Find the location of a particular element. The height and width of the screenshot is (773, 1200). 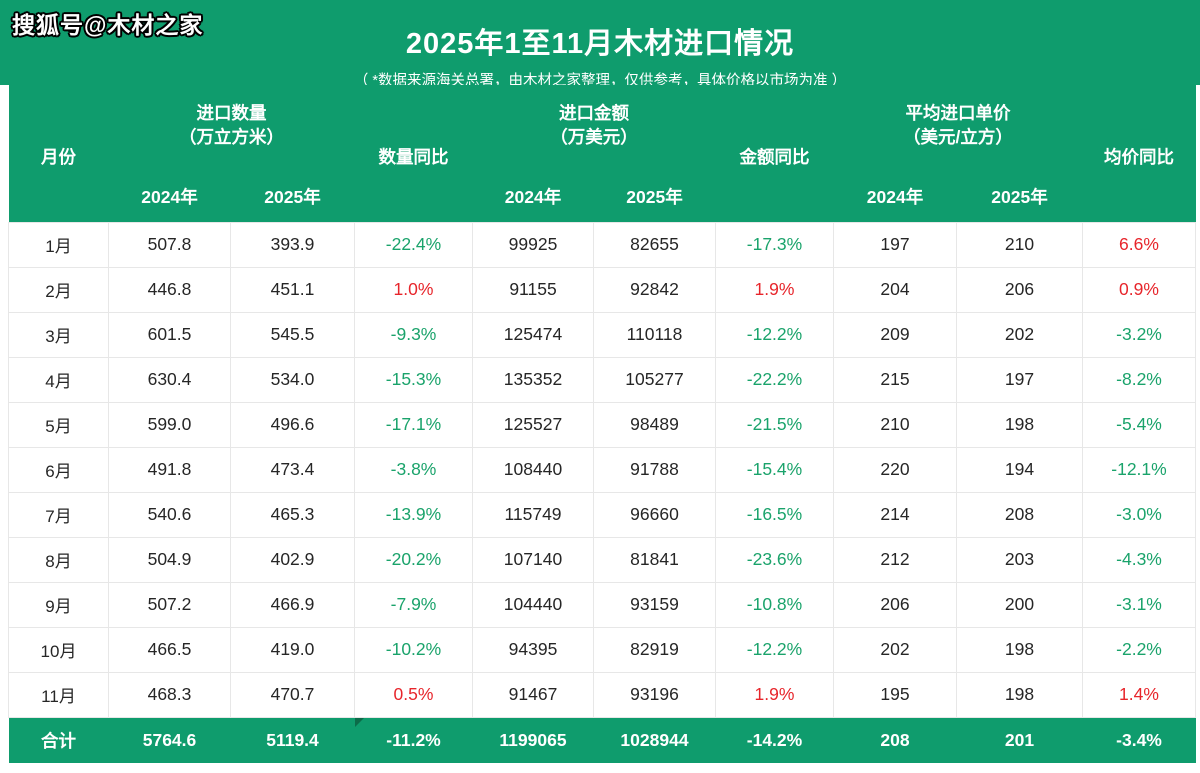

cell-price-2025: 194 is located at coordinates (1019, 469).